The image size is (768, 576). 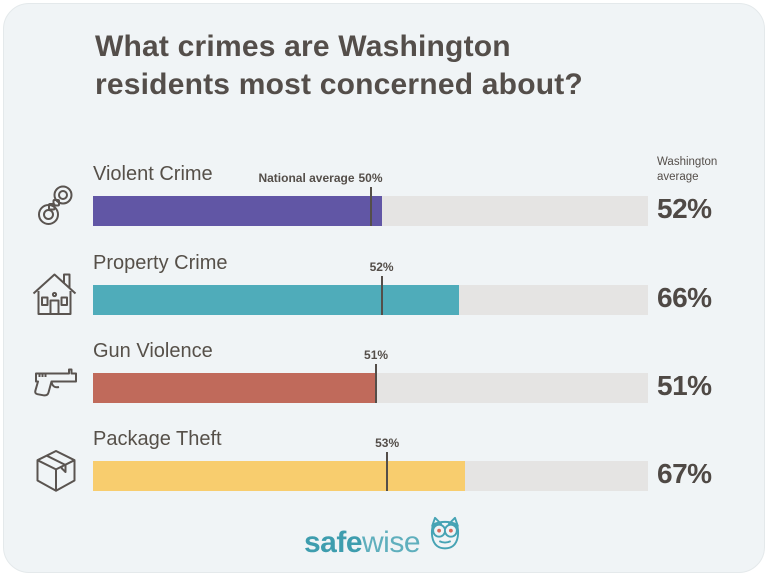 I want to click on category-label: Gun Violence, so click(x=153, y=351).